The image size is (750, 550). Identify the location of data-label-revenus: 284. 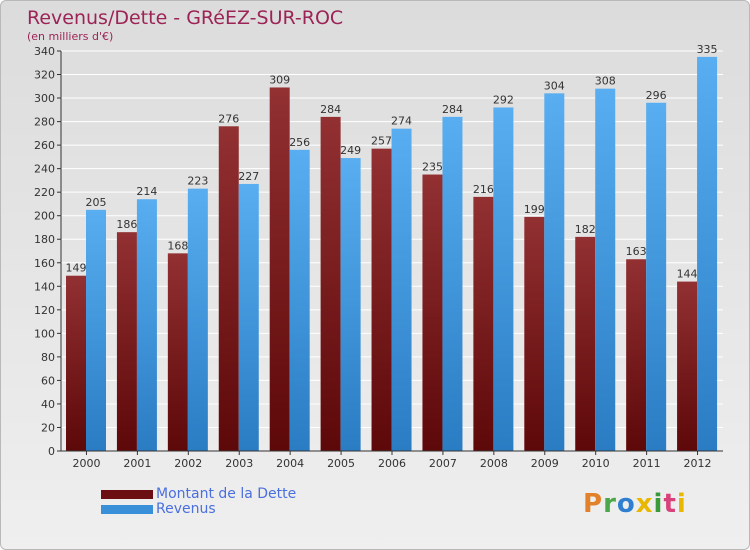
(452, 109).